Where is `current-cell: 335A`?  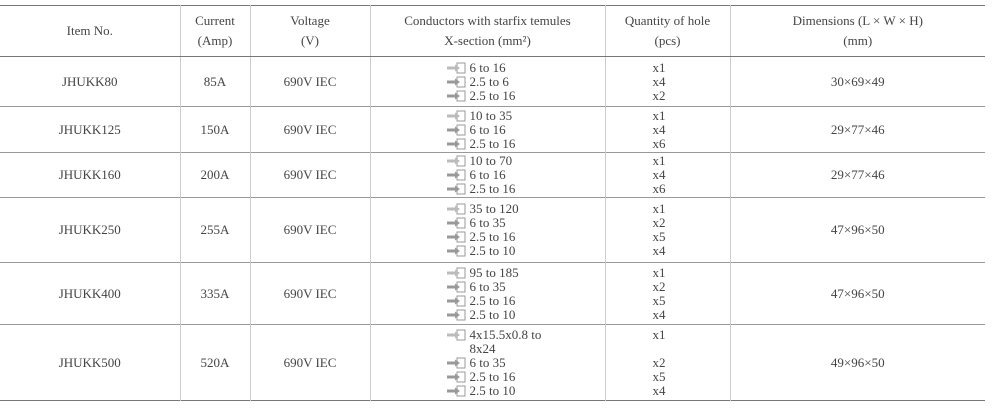
current-cell: 335A is located at coordinates (214, 293).